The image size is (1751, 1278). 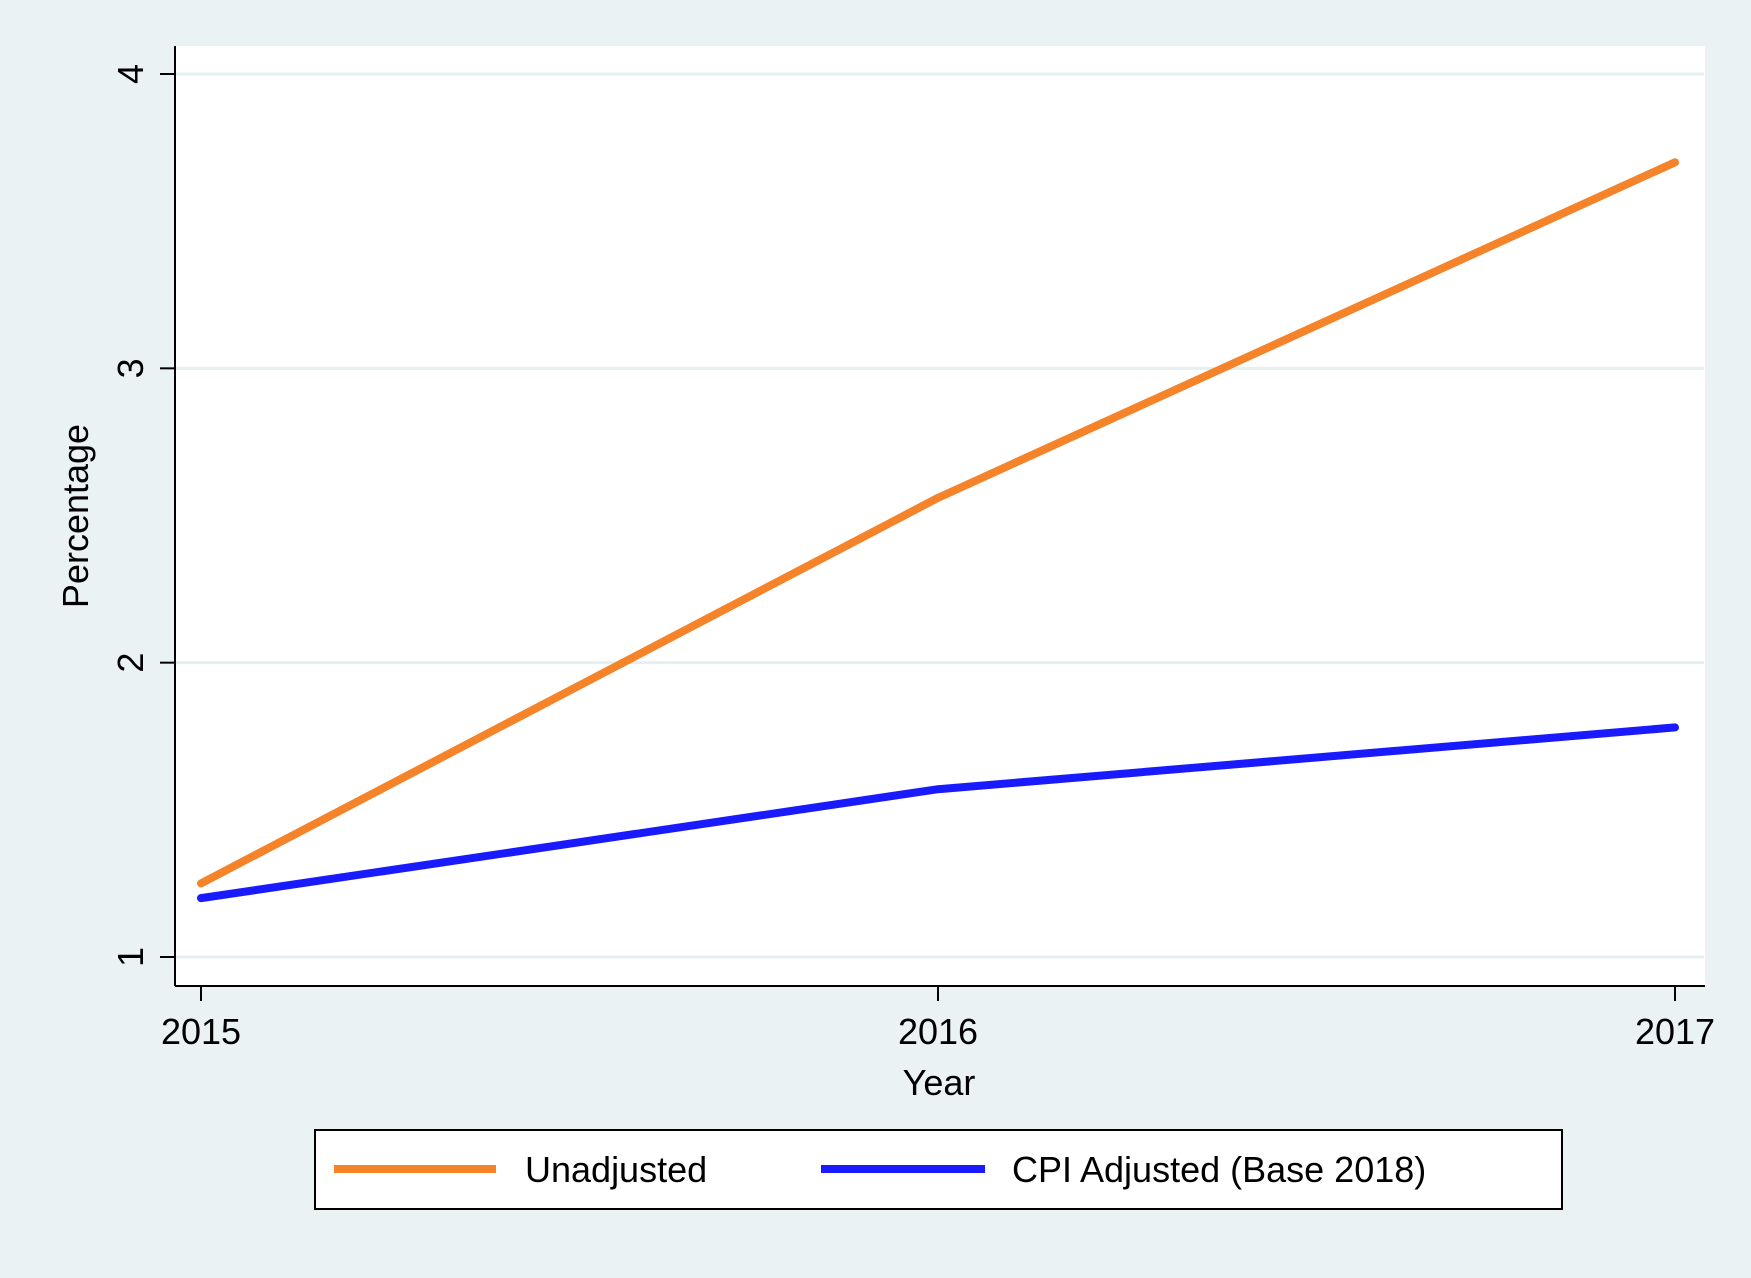 What do you see at coordinates (75, 516) in the screenshot?
I see `y-axis-label: Percentage` at bounding box center [75, 516].